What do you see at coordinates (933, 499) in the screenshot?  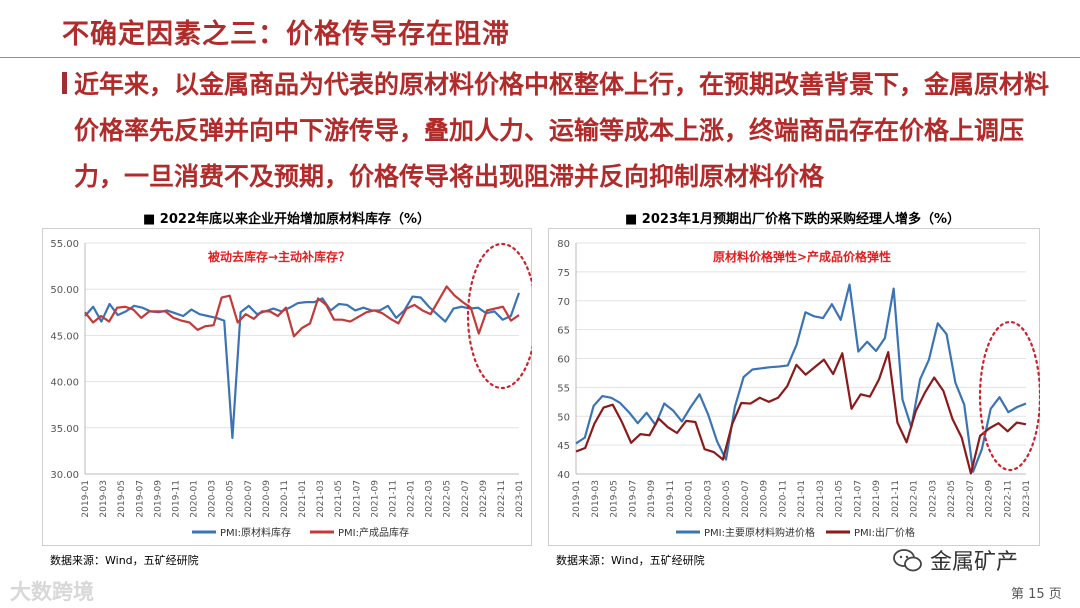 I see `chart2-xtick-label: 2022-03` at bounding box center [933, 499].